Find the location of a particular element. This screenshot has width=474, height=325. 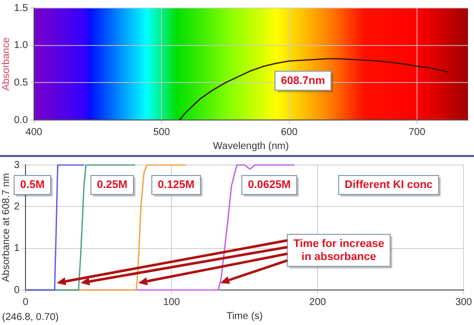

x-axis-title: Time (s) is located at coordinates (244, 316).